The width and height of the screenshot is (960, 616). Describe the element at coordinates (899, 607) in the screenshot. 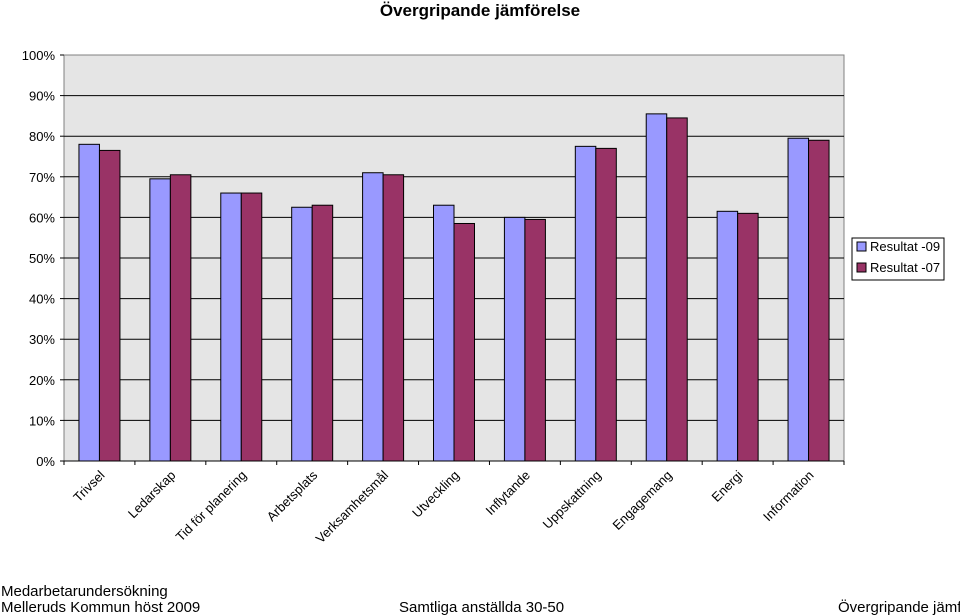

I see `footer-section: Övergripande jämf` at that location.